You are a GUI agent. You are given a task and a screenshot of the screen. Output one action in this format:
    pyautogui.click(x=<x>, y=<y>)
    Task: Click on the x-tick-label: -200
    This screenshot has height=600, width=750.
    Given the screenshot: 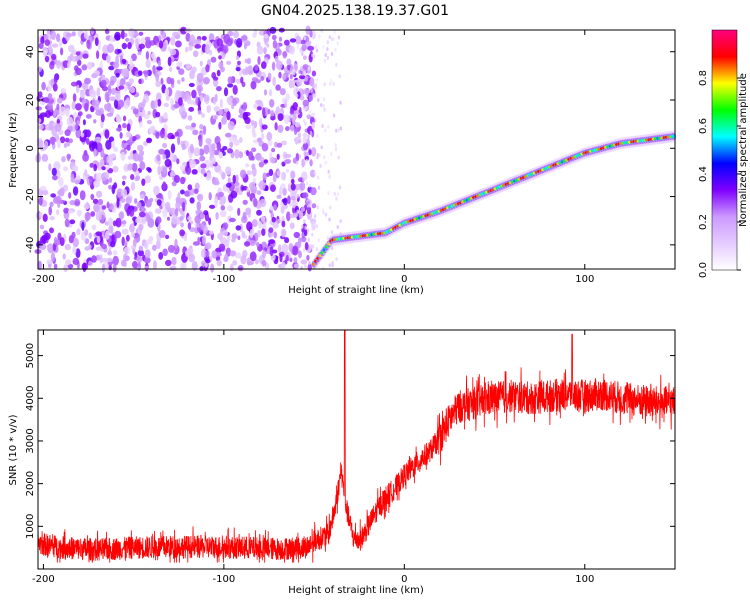 What is the action you would take?
    pyautogui.click(x=43, y=579)
    